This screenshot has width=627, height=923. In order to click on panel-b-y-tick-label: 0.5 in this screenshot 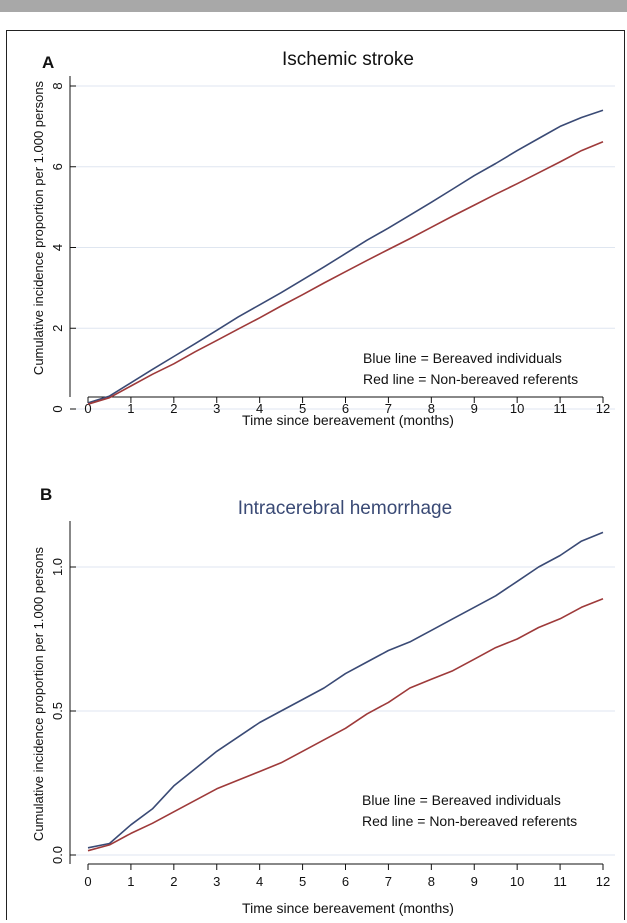, I will do `click(57, 711)`.